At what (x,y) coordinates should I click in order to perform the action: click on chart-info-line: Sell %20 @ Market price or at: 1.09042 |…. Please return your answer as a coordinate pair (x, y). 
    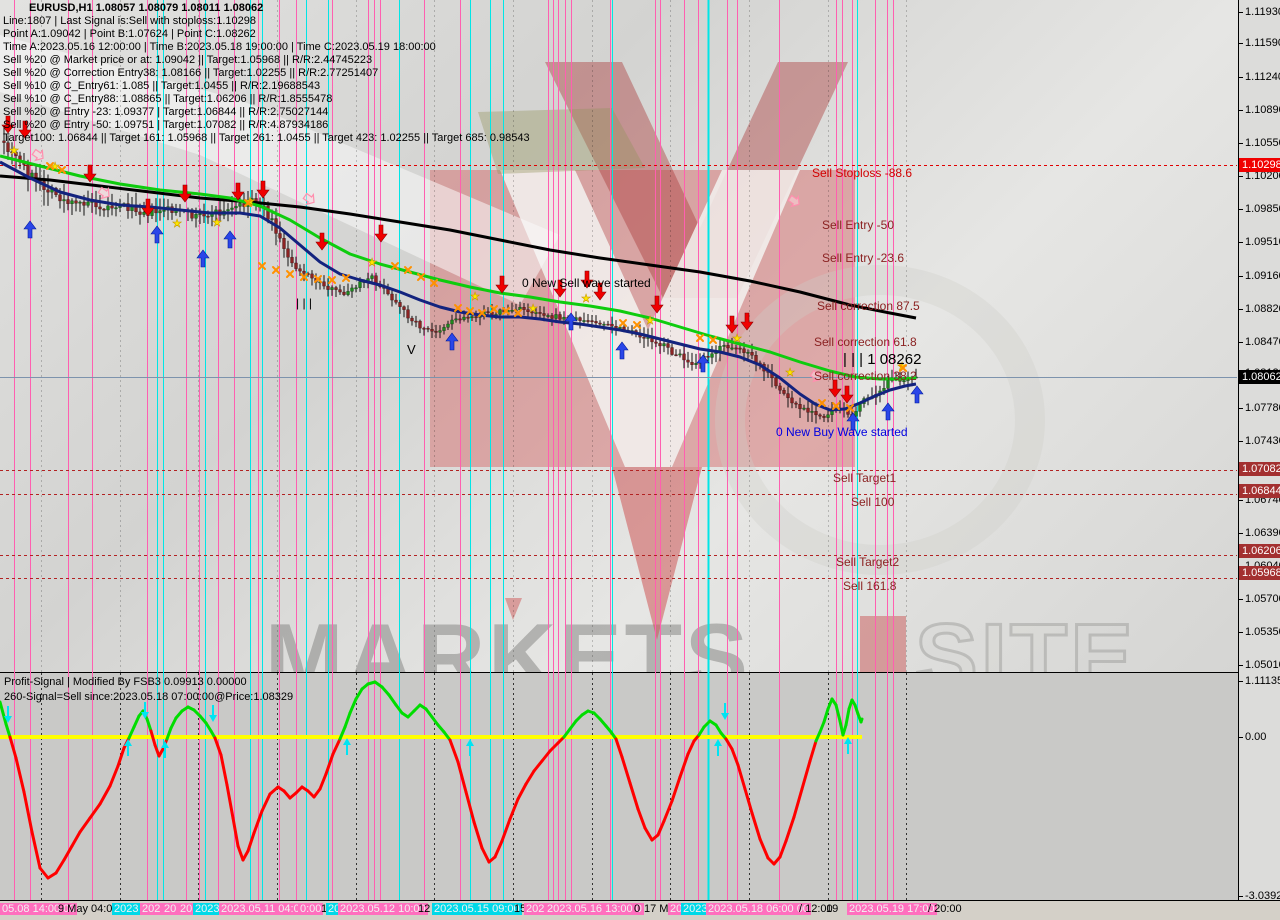
    Looking at the image, I should click on (188, 60).